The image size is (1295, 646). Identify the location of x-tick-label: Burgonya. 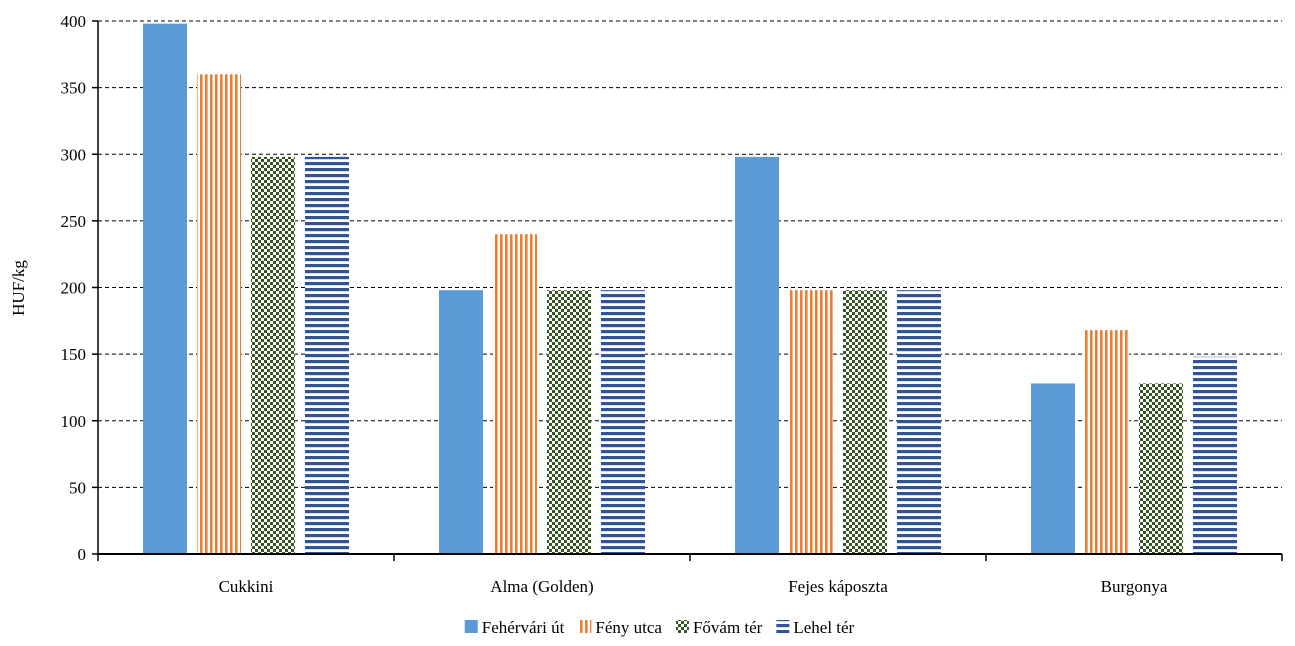
(1134, 586).